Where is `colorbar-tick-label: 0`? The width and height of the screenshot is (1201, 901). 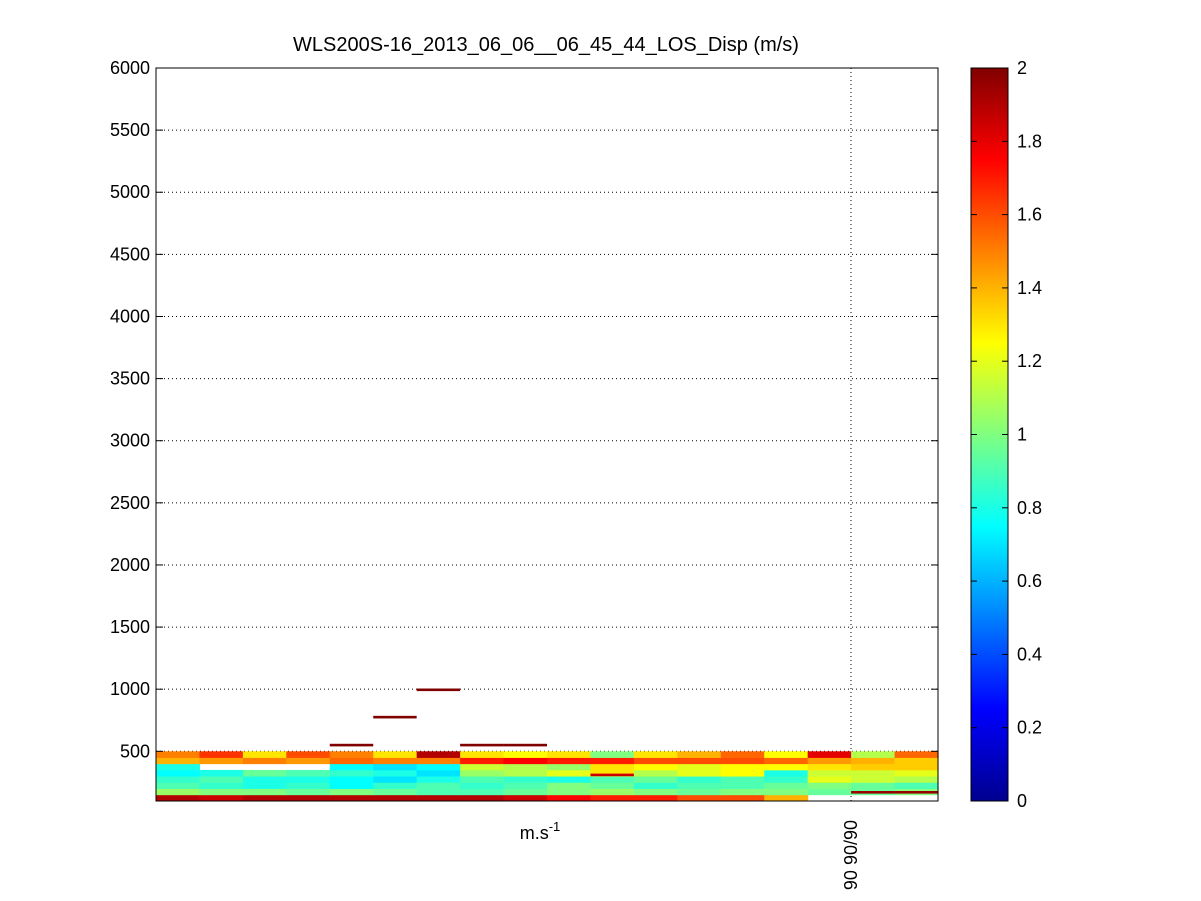 colorbar-tick-label: 0 is located at coordinates (1022, 801).